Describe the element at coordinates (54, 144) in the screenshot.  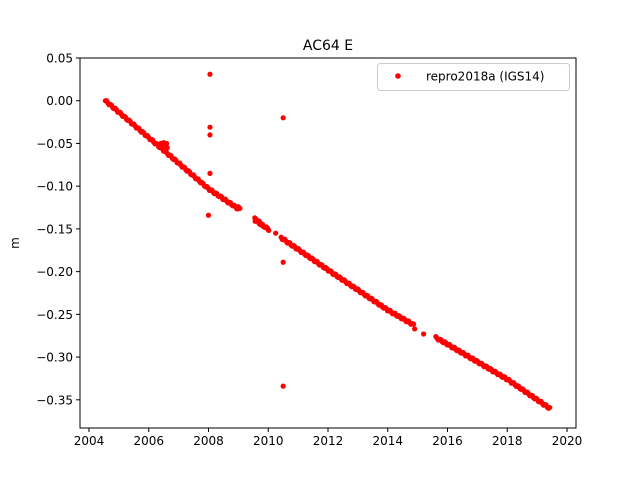
I see `y-tick-label: −0.05` at that location.